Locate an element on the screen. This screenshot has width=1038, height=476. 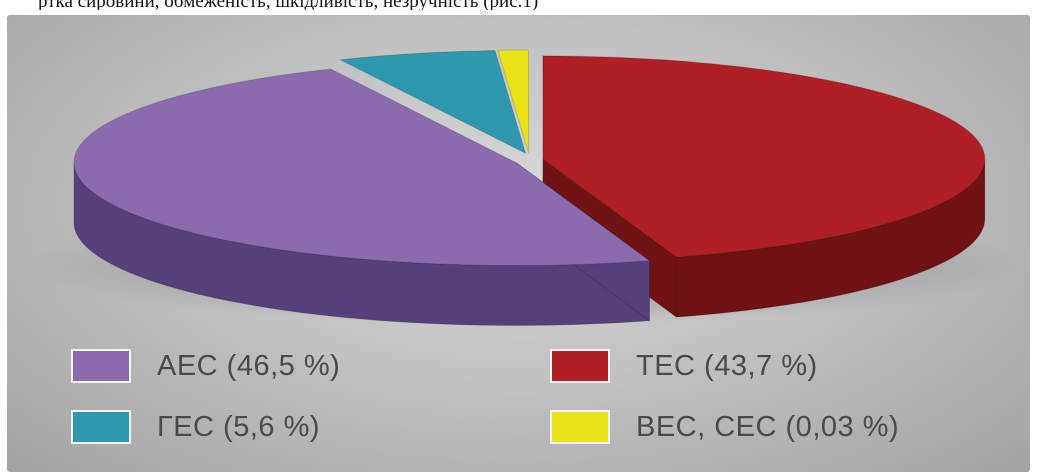
legend-label-ves-ses: ВЕС, СЕС (0,03 %) is located at coordinates (768, 426).